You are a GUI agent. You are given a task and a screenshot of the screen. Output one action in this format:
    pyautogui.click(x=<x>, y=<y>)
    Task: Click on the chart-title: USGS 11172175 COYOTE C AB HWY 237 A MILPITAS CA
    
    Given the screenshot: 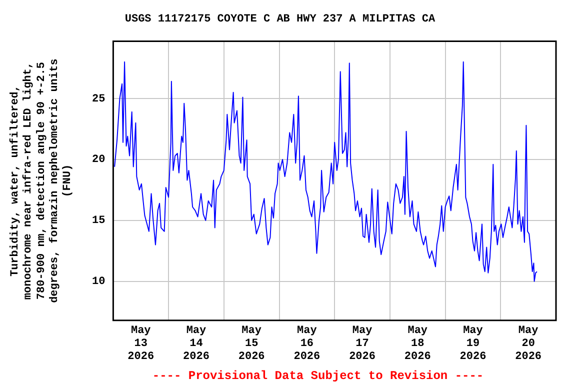 What is the action you would take?
    pyautogui.click(x=280, y=19)
    